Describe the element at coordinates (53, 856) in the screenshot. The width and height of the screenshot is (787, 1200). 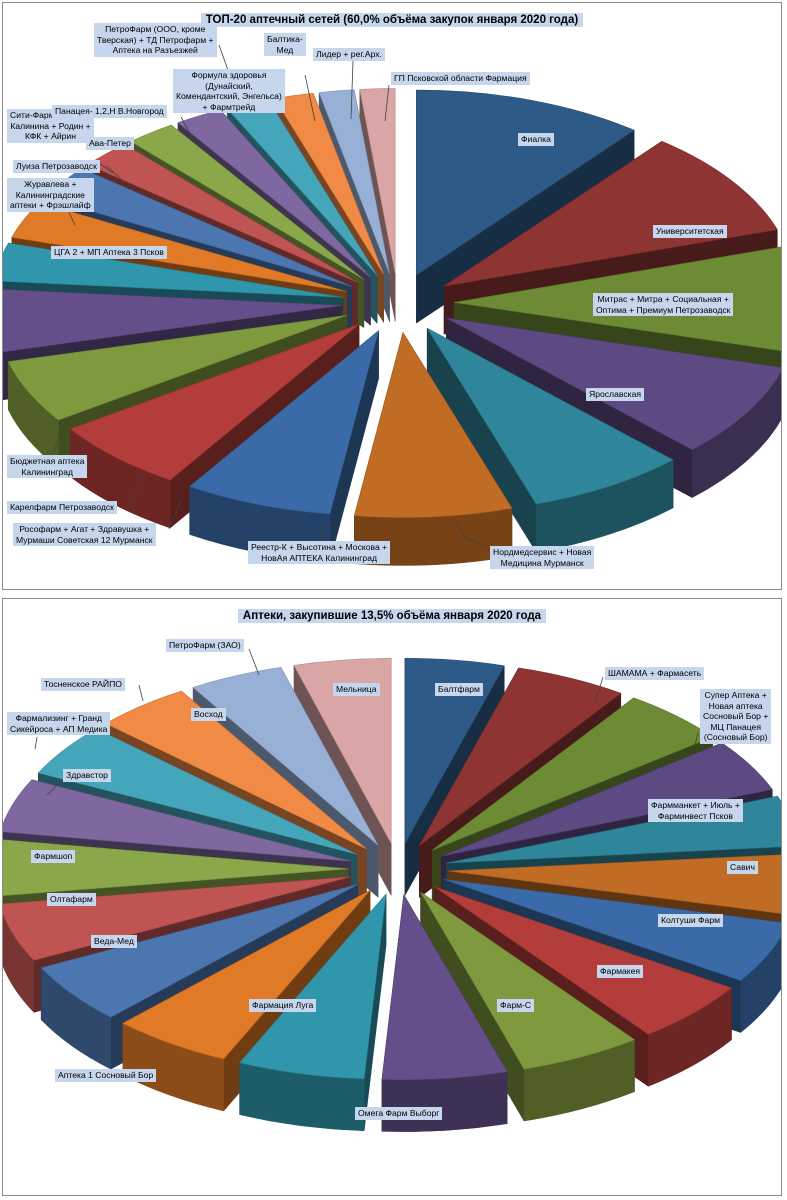
I see `bottom-label-13: Фармшоп` at that location.